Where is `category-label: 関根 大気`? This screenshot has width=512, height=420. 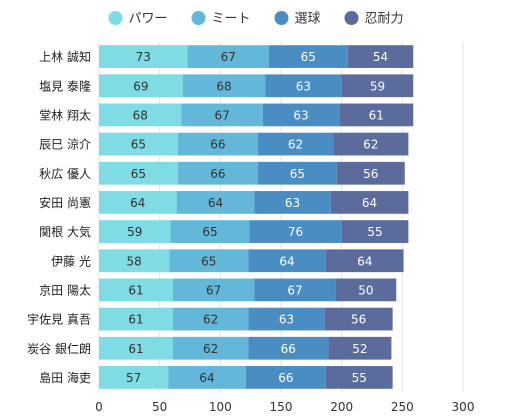 category-label: 関根 大気 is located at coordinates (65, 231).